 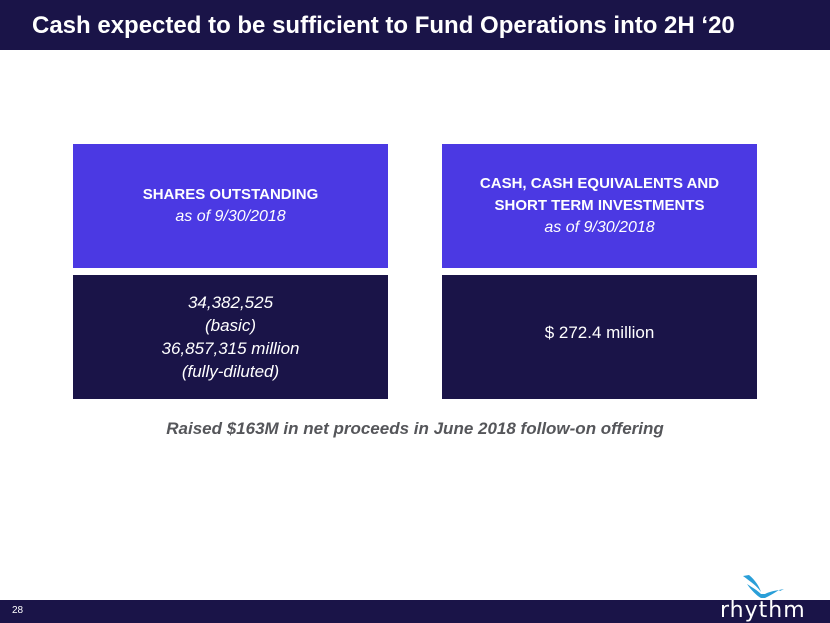 I want to click on page-number: 28, so click(x=18, y=610).